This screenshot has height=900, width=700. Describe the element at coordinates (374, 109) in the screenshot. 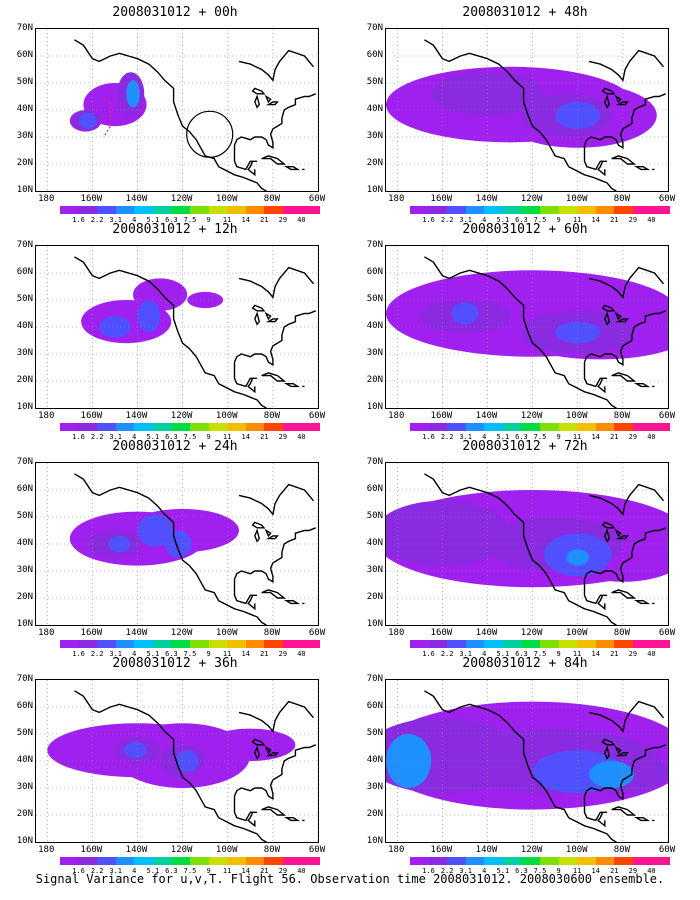

I see `lat-tick-label: 40N` at that location.